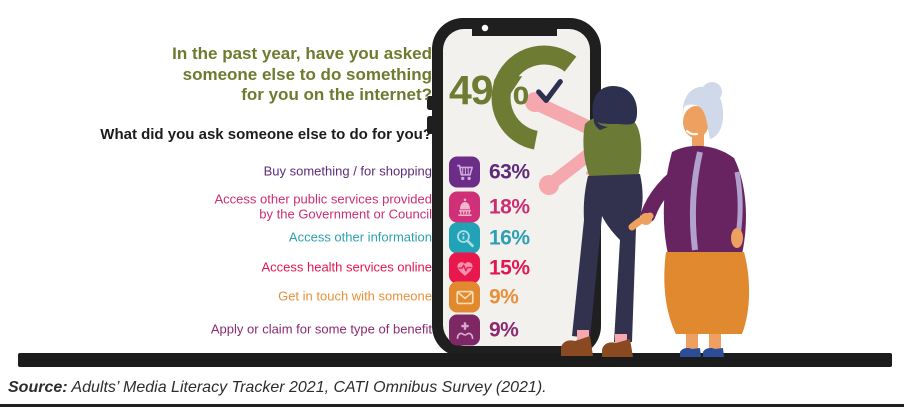 The height and width of the screenshot is (410, 904). Describe the element at coordinates (509, 171) in the screenshot. I see `stat-value: 63%` at that location.